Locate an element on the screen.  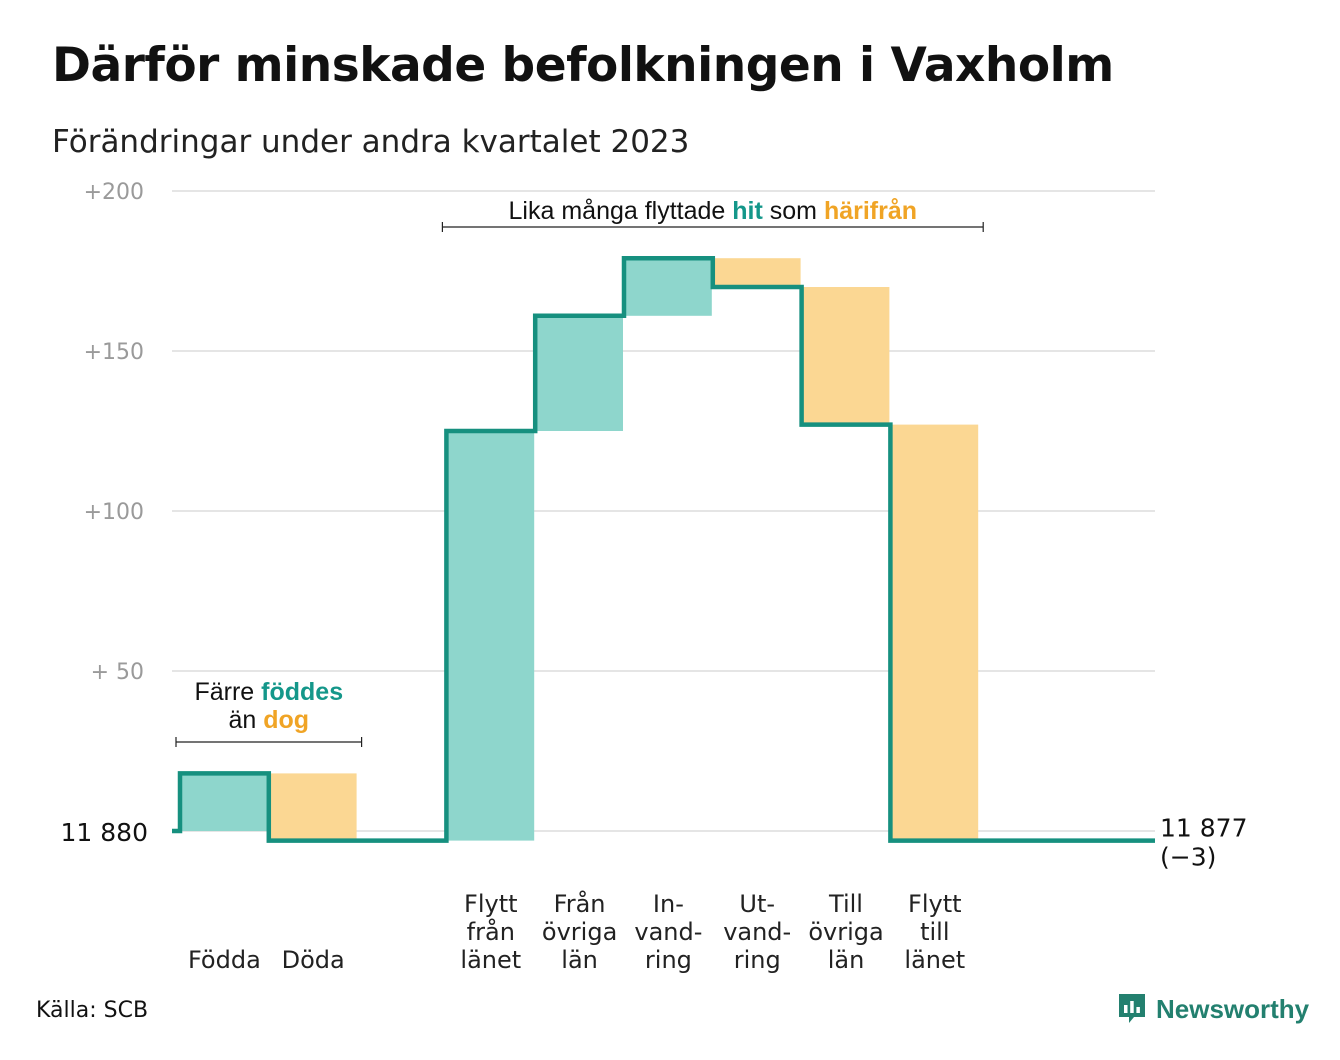
annotation-highlight: föddes is located at coordinates (302, 692).